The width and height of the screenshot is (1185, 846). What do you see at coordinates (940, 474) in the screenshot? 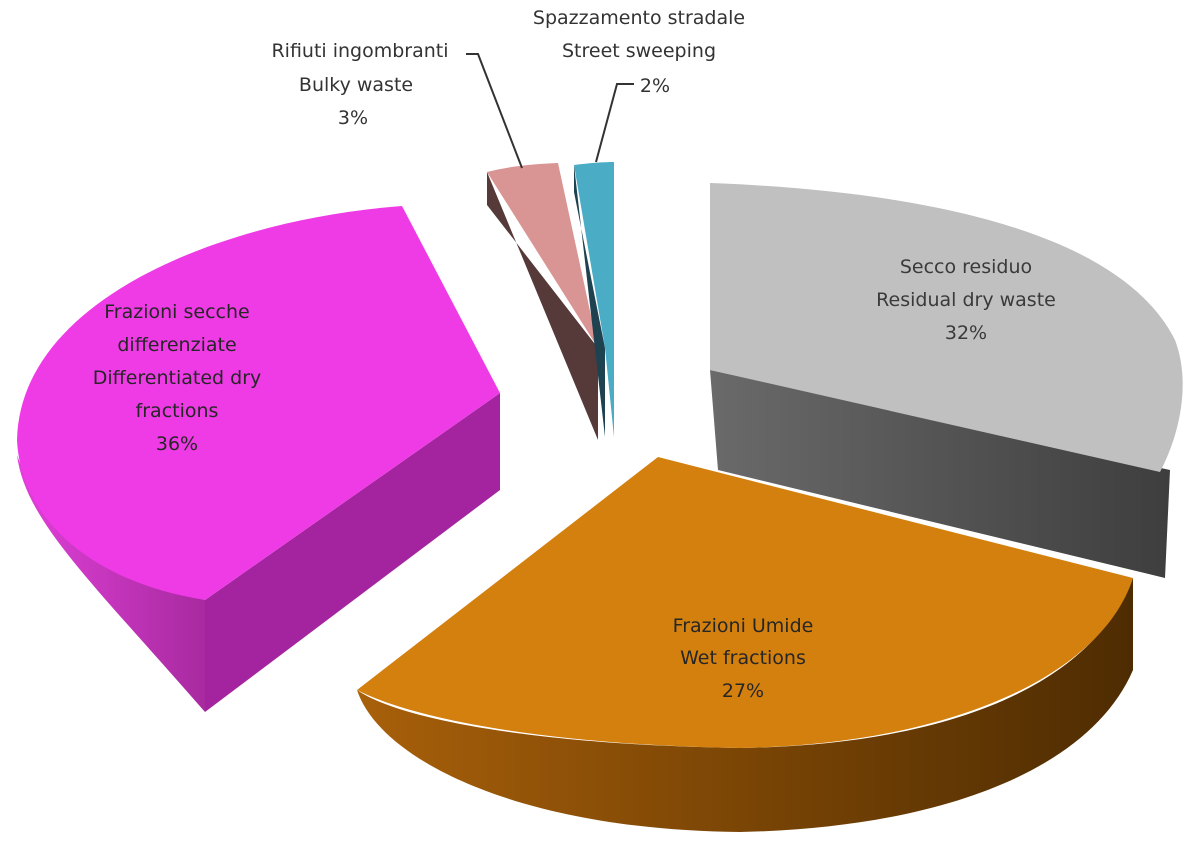
I see `slice-side-residual-dry-waste` at bounding box center [940, 474].